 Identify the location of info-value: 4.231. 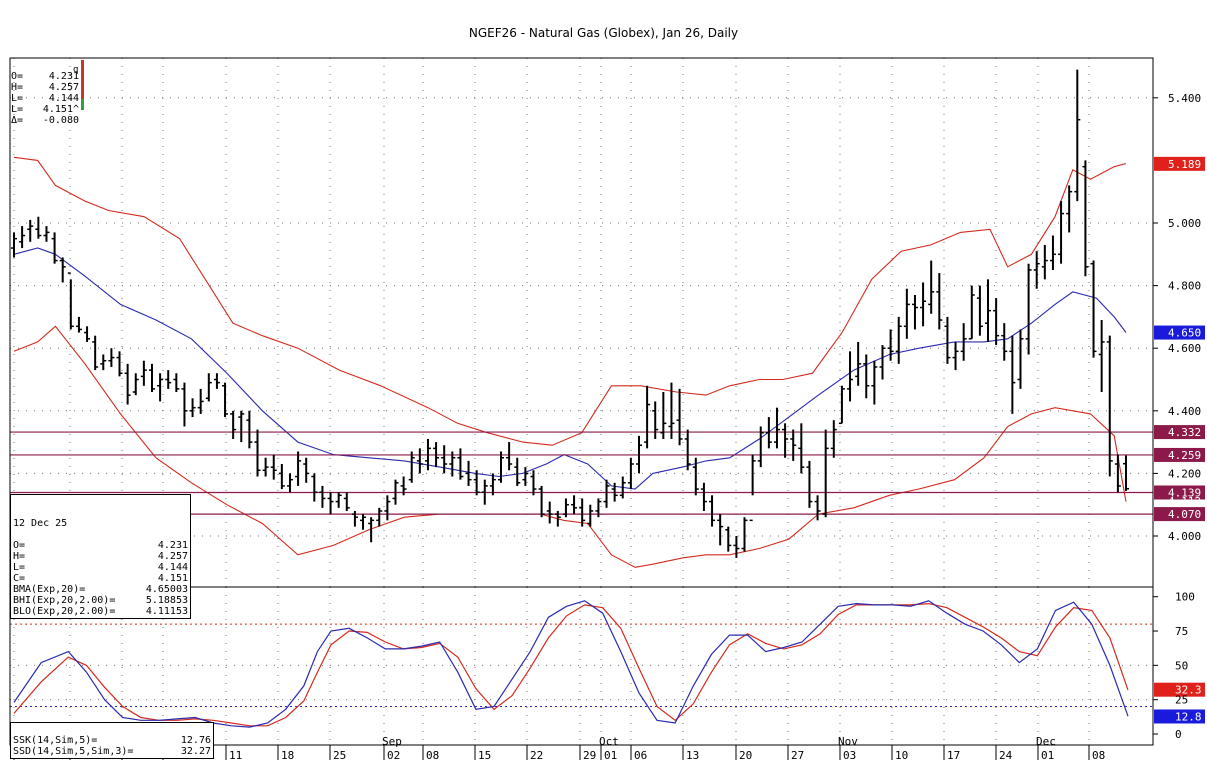
(172, 545).